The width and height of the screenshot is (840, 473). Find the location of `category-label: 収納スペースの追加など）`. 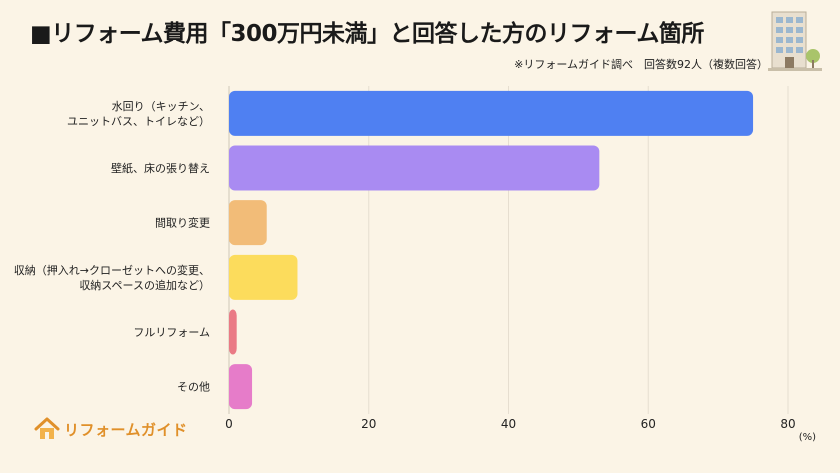

category-label: 収納スペースの追加など） is located at coordinates (144, 285).